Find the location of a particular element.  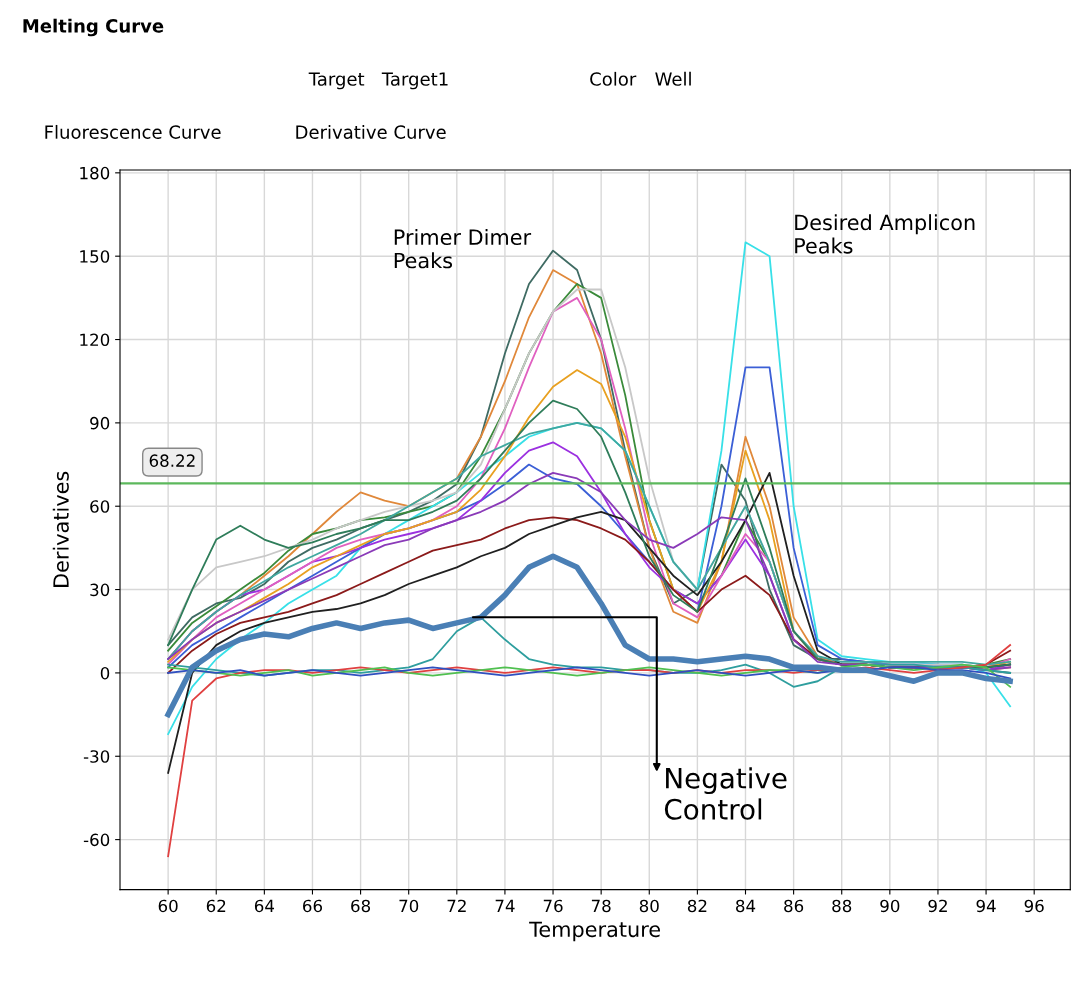

text: Well is located at coordinates (673, 78).